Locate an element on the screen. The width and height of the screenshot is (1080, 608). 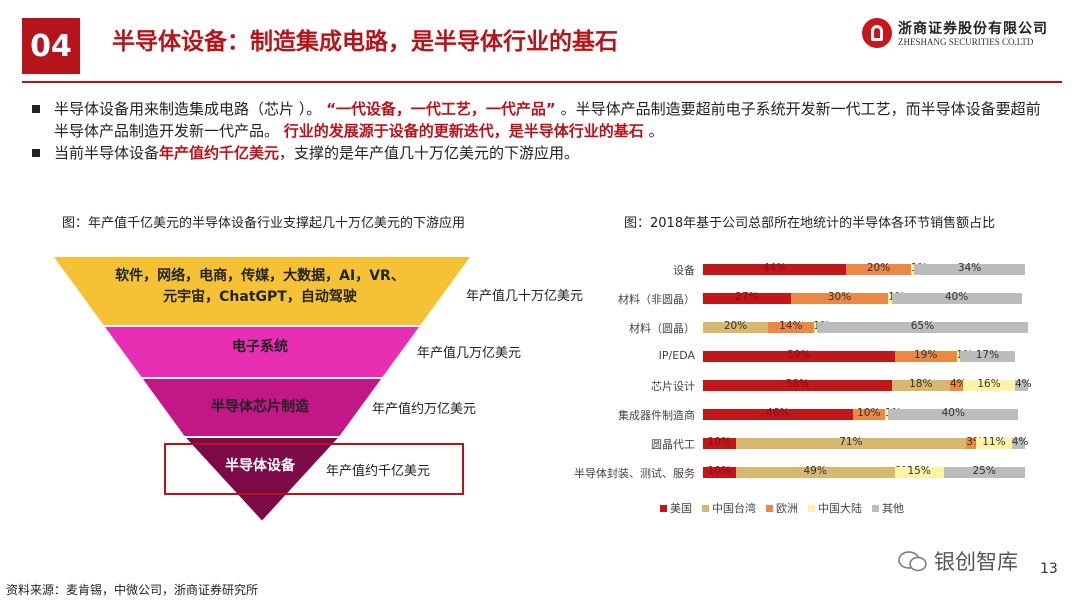
data-label: 11% is located at coordinates (994, 442).